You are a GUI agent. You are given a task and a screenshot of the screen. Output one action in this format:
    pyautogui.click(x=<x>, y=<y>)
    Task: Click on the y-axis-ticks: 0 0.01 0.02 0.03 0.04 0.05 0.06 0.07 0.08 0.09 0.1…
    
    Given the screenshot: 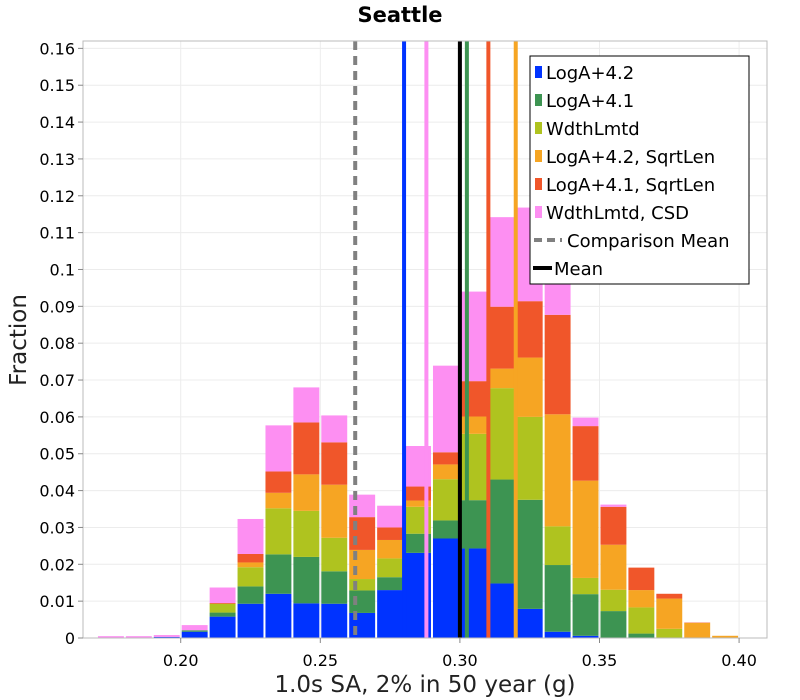 What is the action you would take?
    pyautogui.click(x=61, y=343)
    